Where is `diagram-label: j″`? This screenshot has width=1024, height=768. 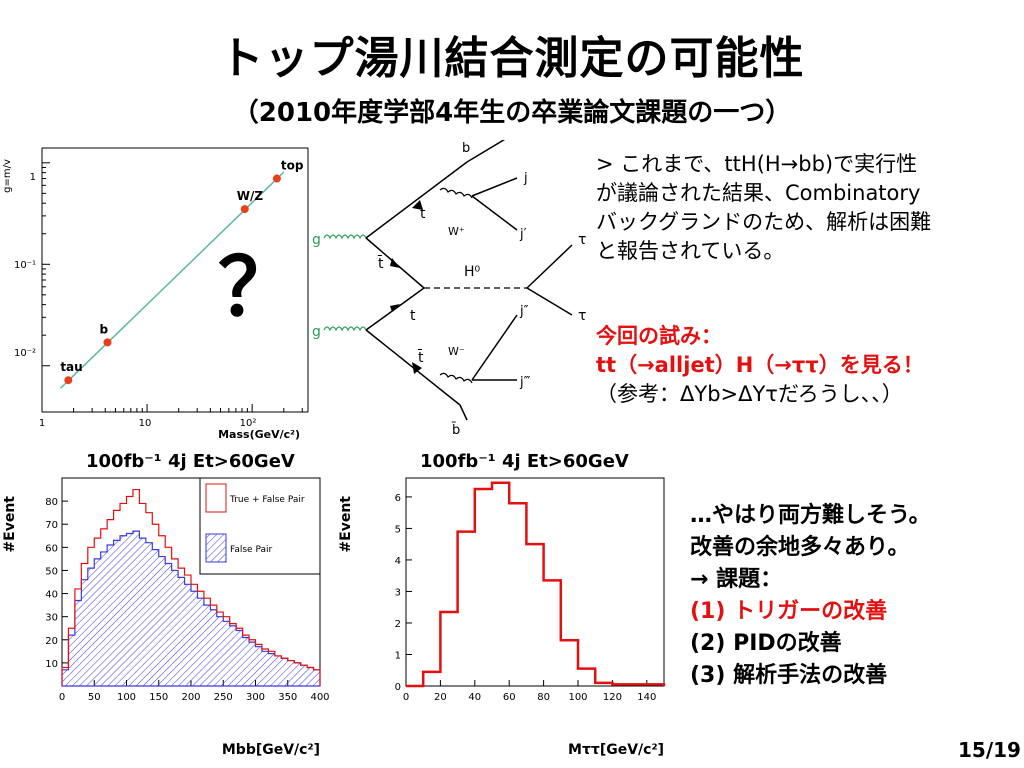 diagram-label: j″ is located at coordinates (524, 311).